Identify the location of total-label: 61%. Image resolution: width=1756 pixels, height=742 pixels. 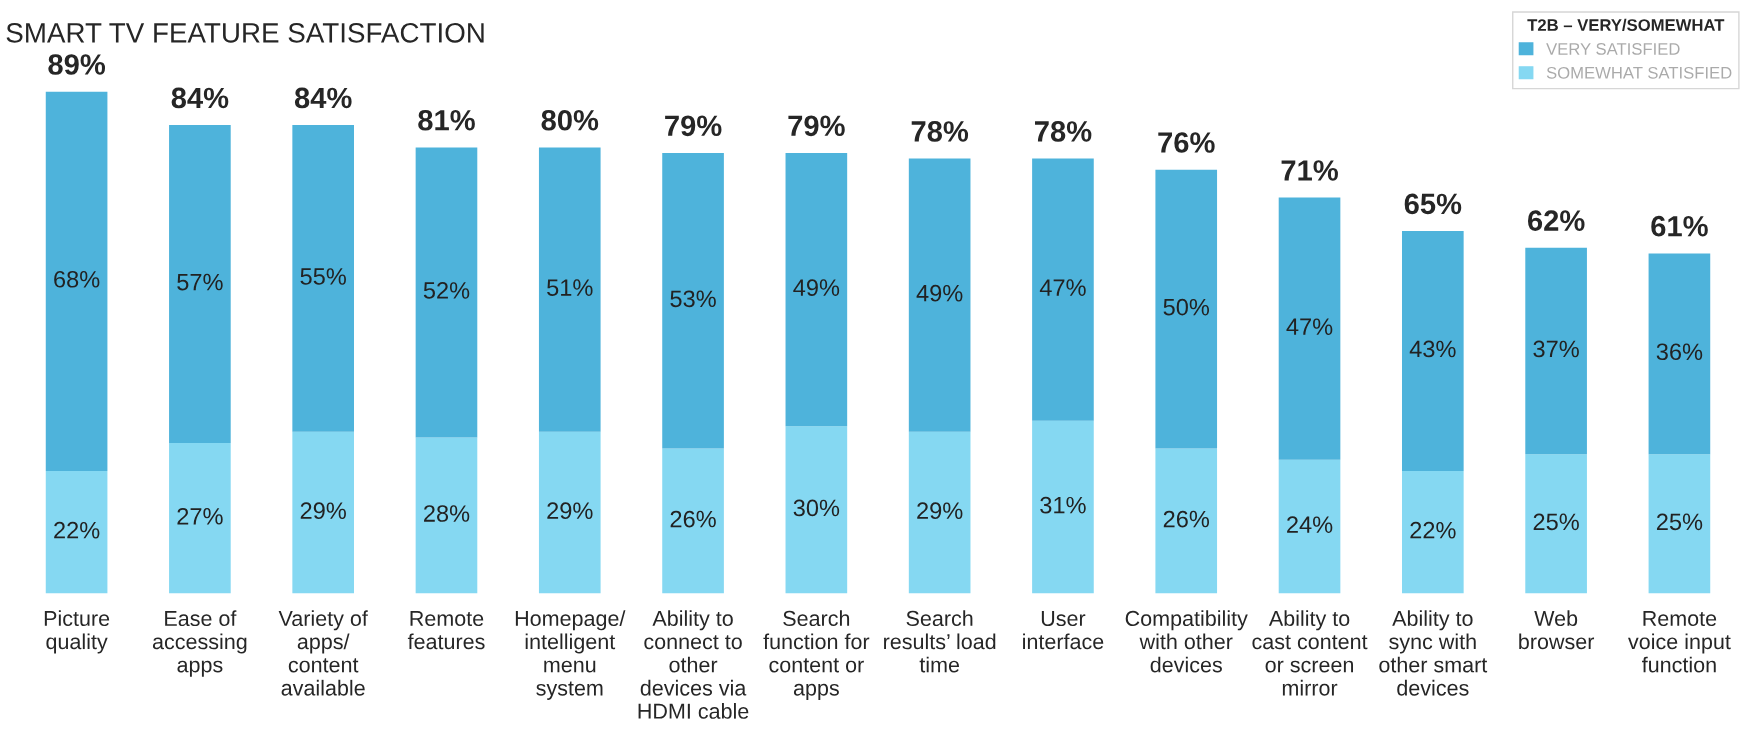
(1679, 226).